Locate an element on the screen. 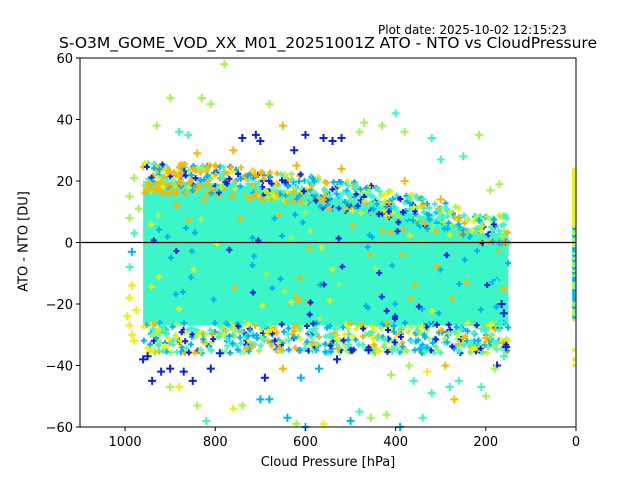 The image size is (640, 480). y-tick-label: −20 is located at coordinates (59, 305).